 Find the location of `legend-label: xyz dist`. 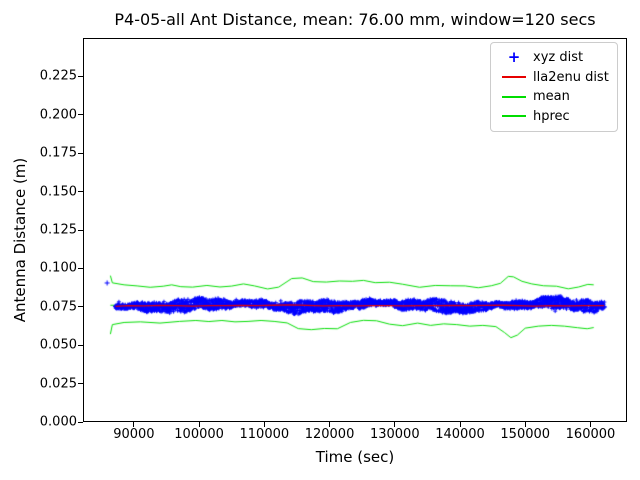

legend-label: xyz dist is located at coordinates (558, 58).